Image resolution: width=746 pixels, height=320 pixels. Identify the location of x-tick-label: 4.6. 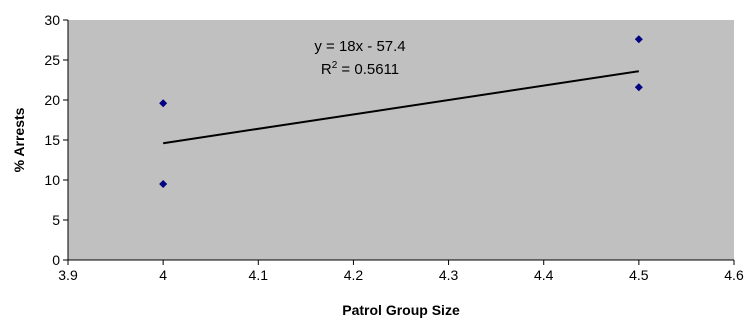
(734, 275).